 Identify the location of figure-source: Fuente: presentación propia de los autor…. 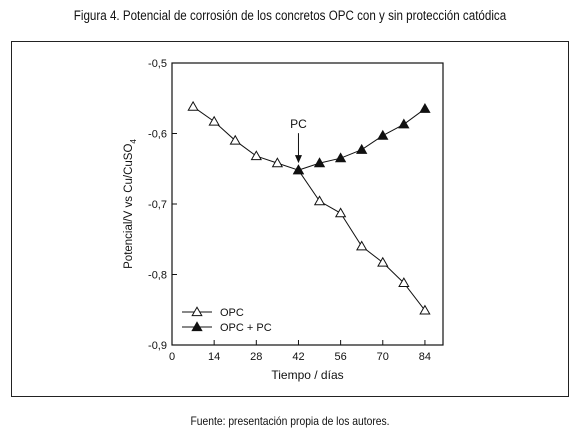
(290, 421).